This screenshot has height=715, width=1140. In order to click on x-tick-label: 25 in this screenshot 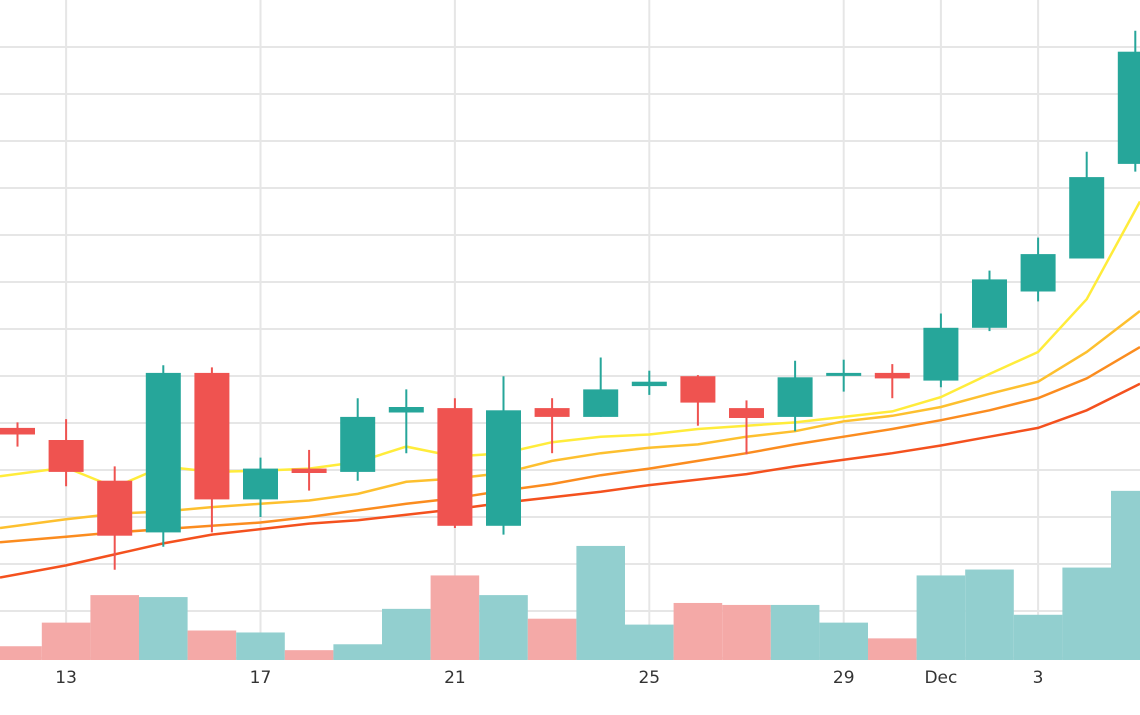, I will do `click(649, 678)`.